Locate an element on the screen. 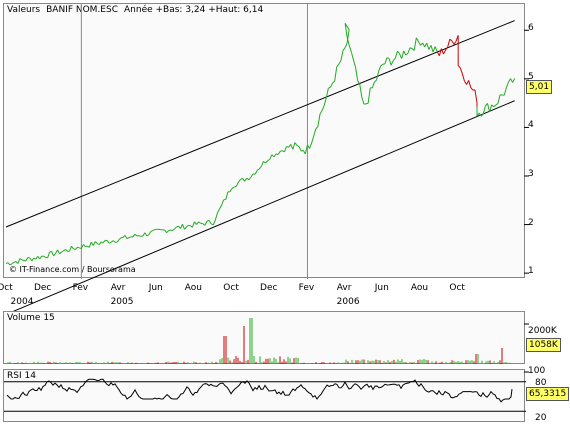 The image size is (570, 430). range-label: Année +Bas: 3,24 +Haut: 6,14 is located at coordinates (194, 10).